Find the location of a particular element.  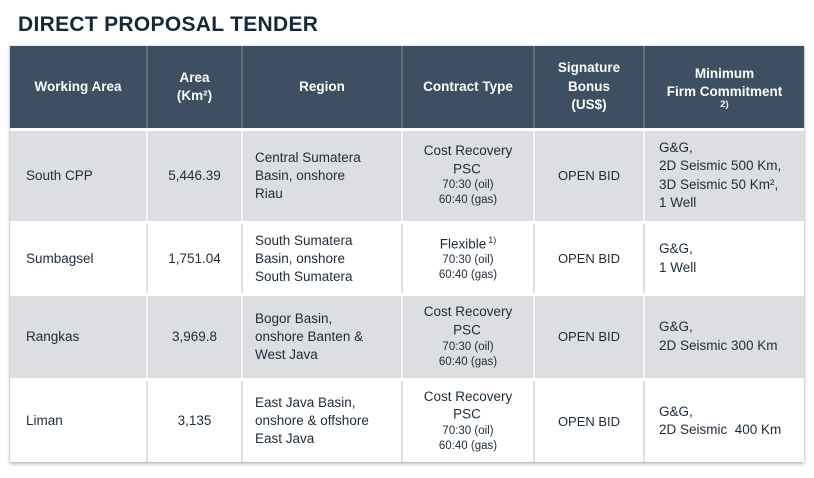

contract-footnote-marker: 1) is located at coordinates (492, 239).